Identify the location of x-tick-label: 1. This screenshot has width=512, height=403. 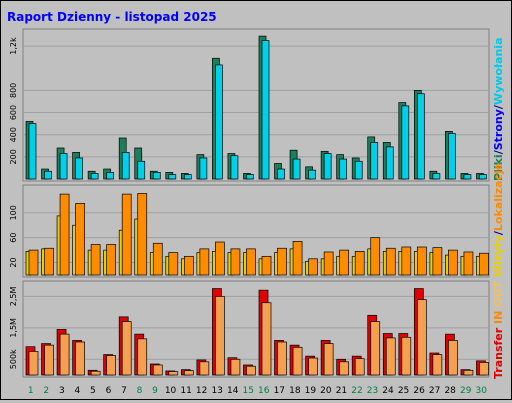
(31, 391).